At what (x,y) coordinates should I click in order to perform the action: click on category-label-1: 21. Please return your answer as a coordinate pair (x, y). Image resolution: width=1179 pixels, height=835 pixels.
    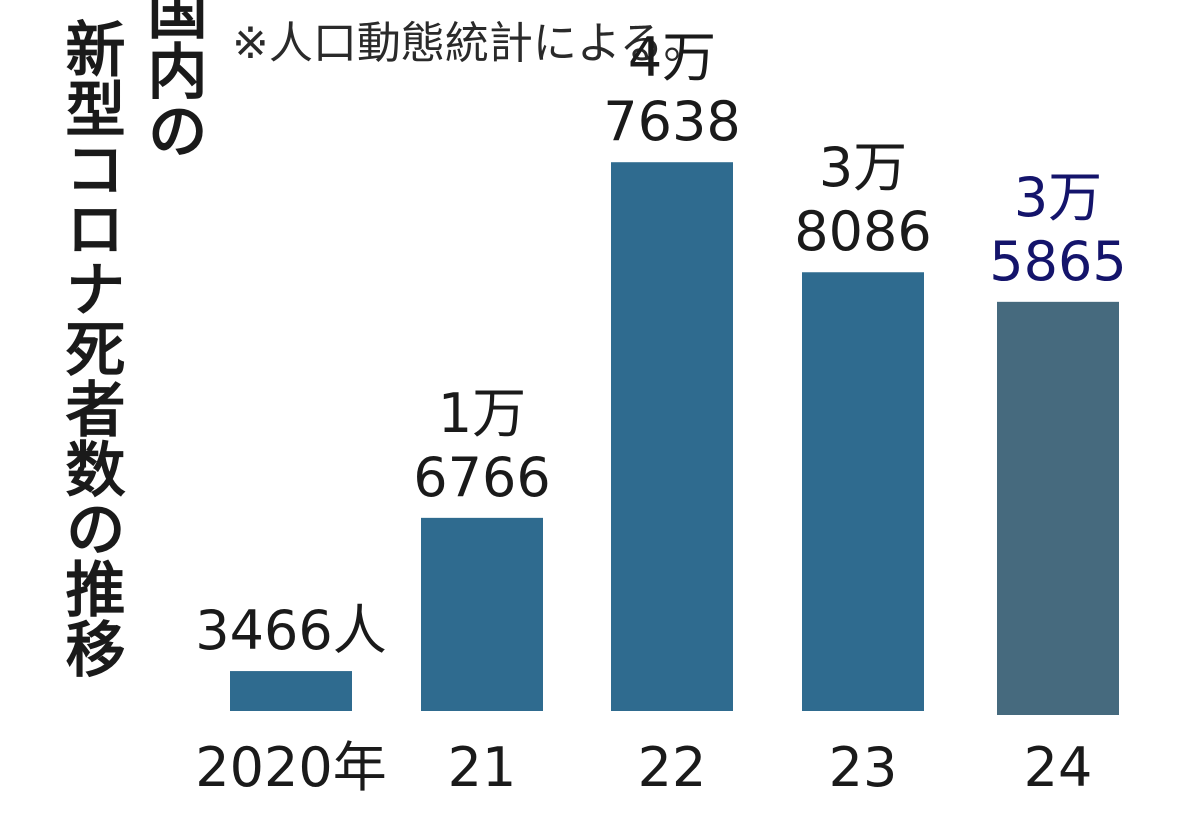
    Looking at the image, I should click on (482, 767).